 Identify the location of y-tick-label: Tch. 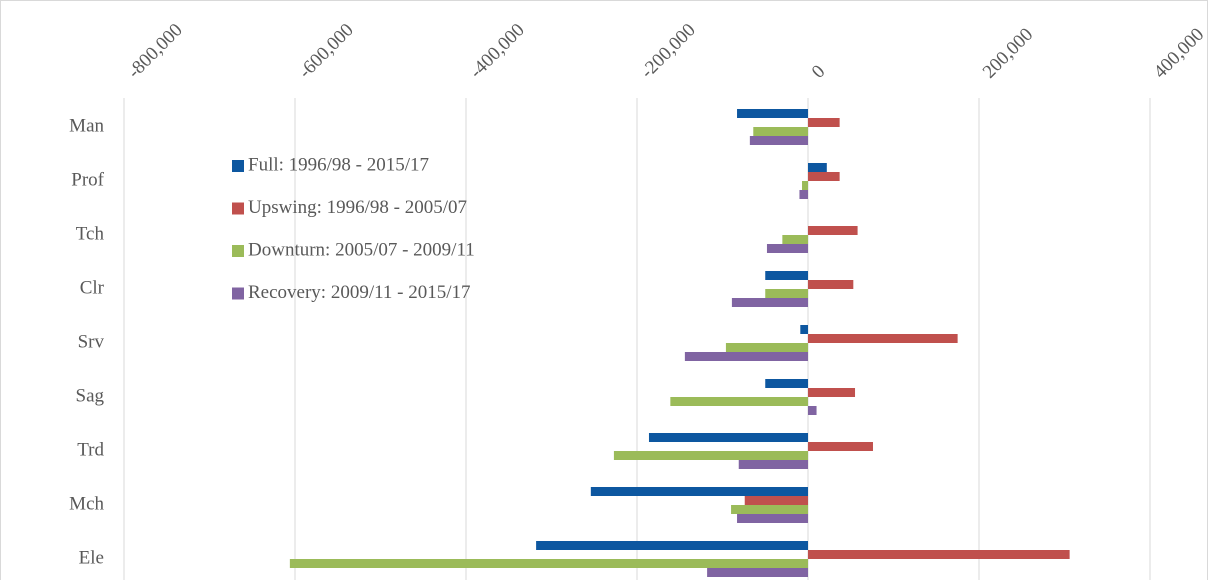
(90, 233).